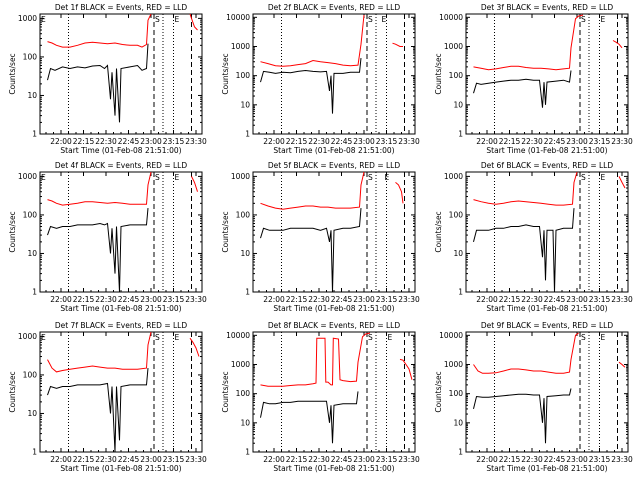  I want to click on chart-title: Det 2f BLACK = Events, RED = LLD, so click(334, 7).